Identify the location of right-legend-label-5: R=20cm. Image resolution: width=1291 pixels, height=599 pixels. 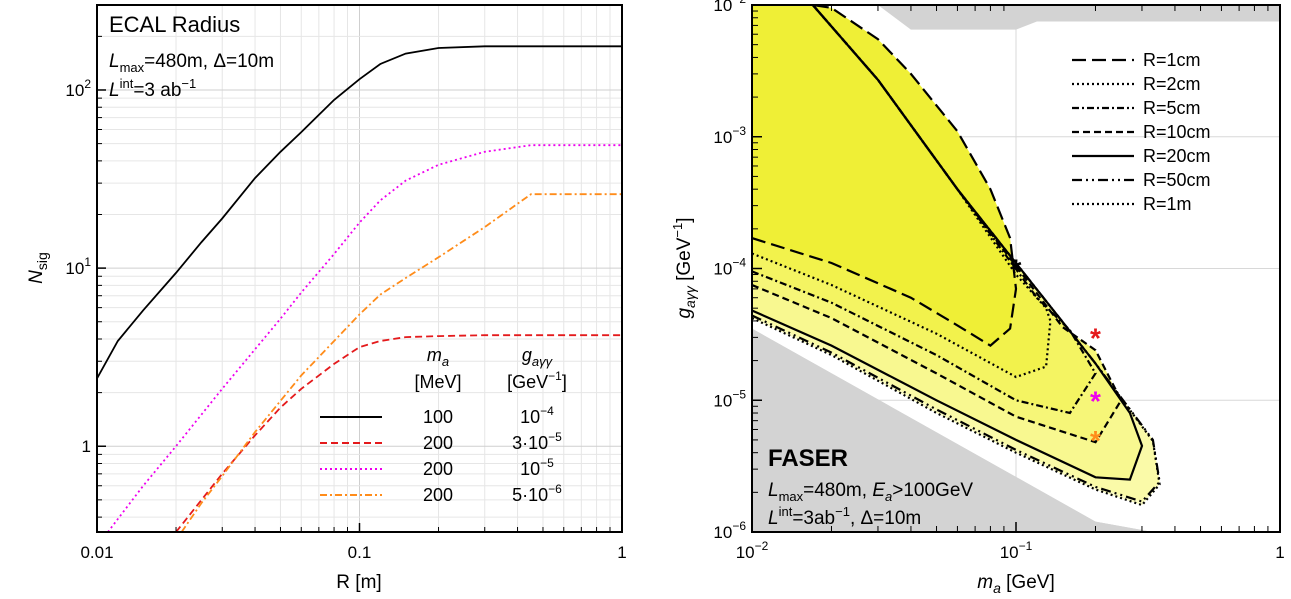
(1177, 156).